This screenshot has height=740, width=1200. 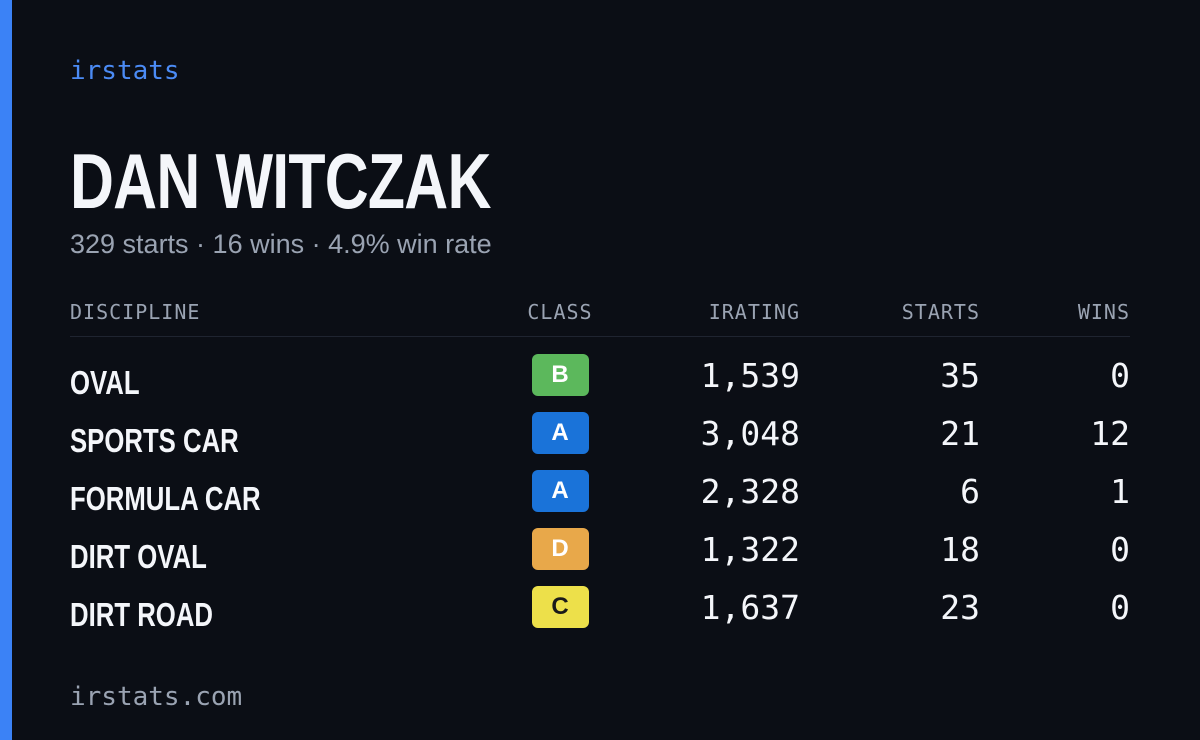 What do you see at coordinates (960, 433) in the screenshot?
I see `starts: 21` at bounding box center [960, 433].